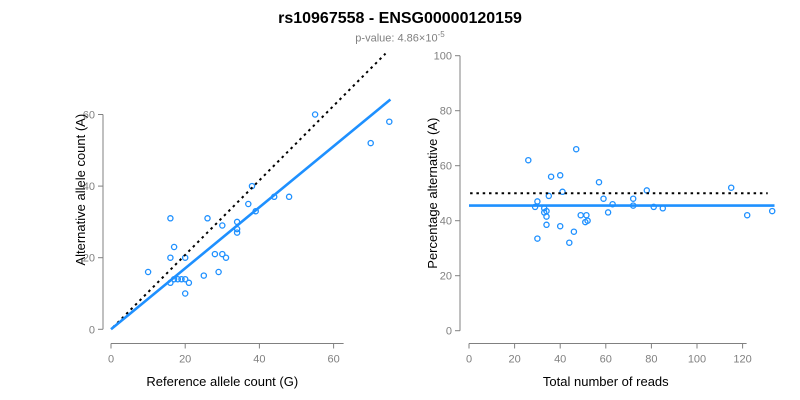 The height and width of the screenshot is (400, 800). What do you see at coordinates (606, 381) in the screenshot?
I see `x-axis-title: Total number of reads` at bounding box center [606, 381].